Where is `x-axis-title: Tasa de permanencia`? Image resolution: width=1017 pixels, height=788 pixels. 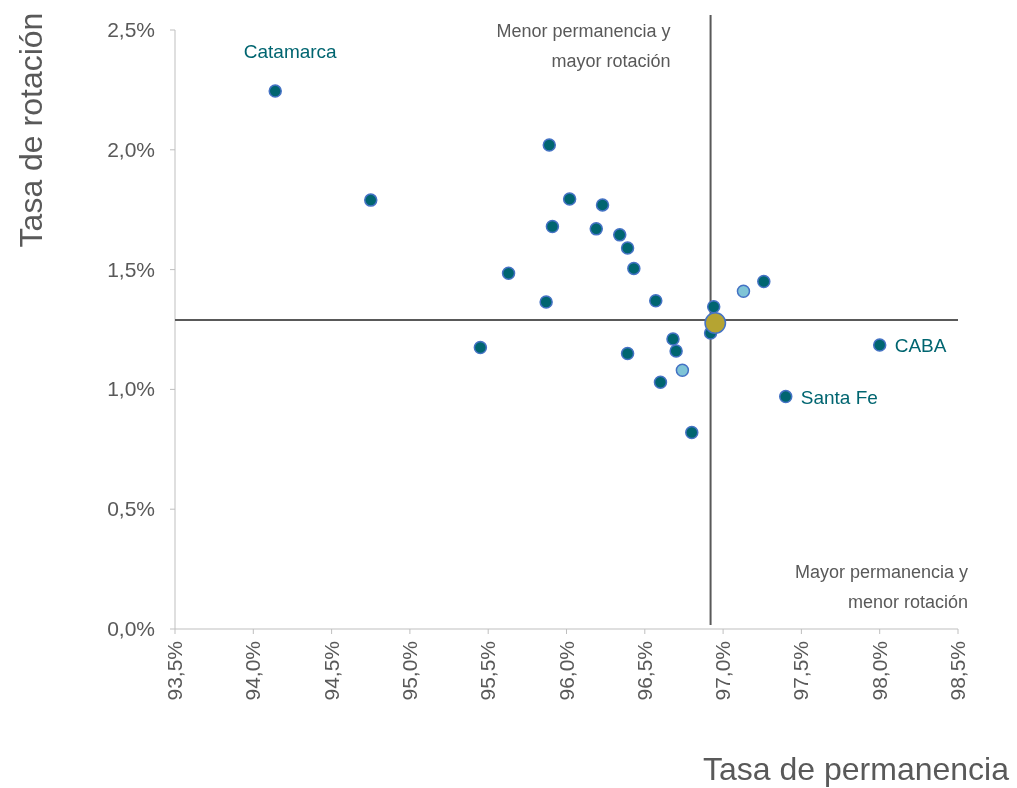
x-axis-title: Tasa de permanencia is located at coordinates (856, 769).